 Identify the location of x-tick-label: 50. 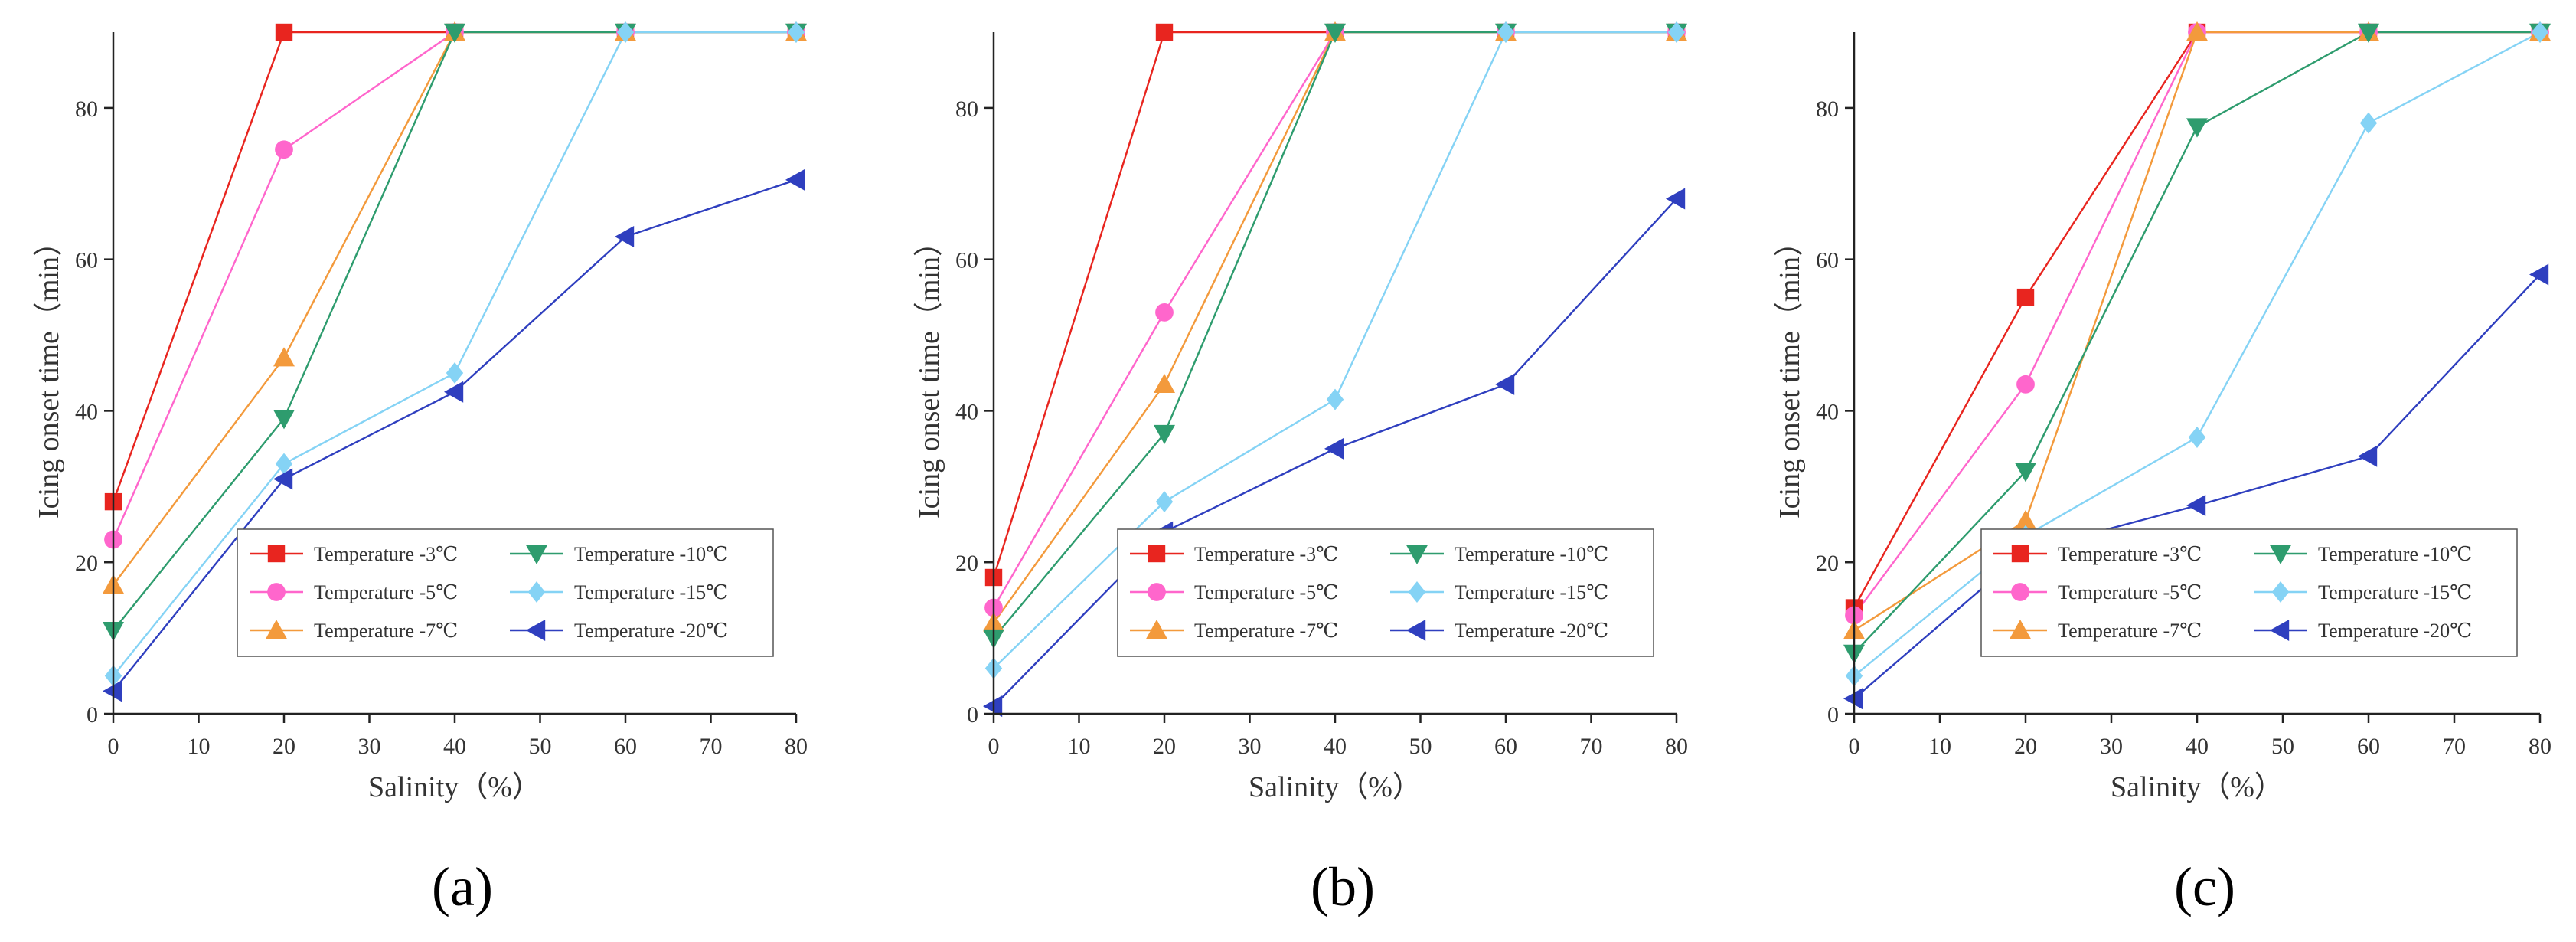
(540, 746).